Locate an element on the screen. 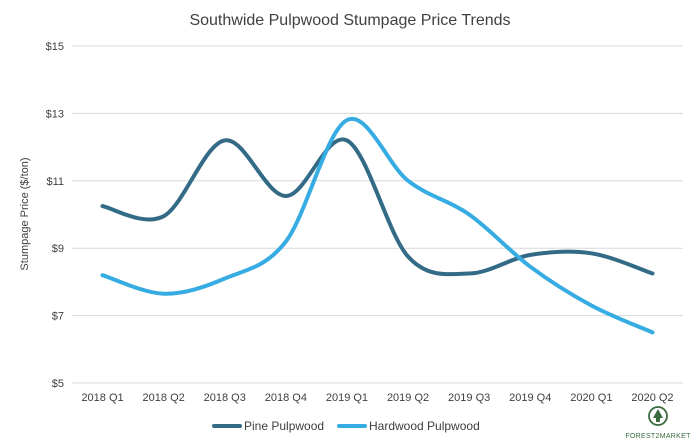 The width and height of the screenshot is (700, 446). x-tick-label: 2018 Q4 is located at coordinates (286, 398).